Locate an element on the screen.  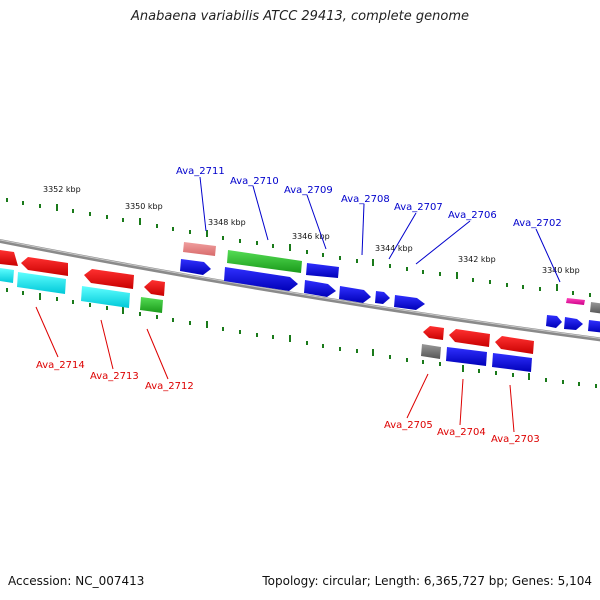
upper-gene-track-outer is located at coordinates (391, 278).